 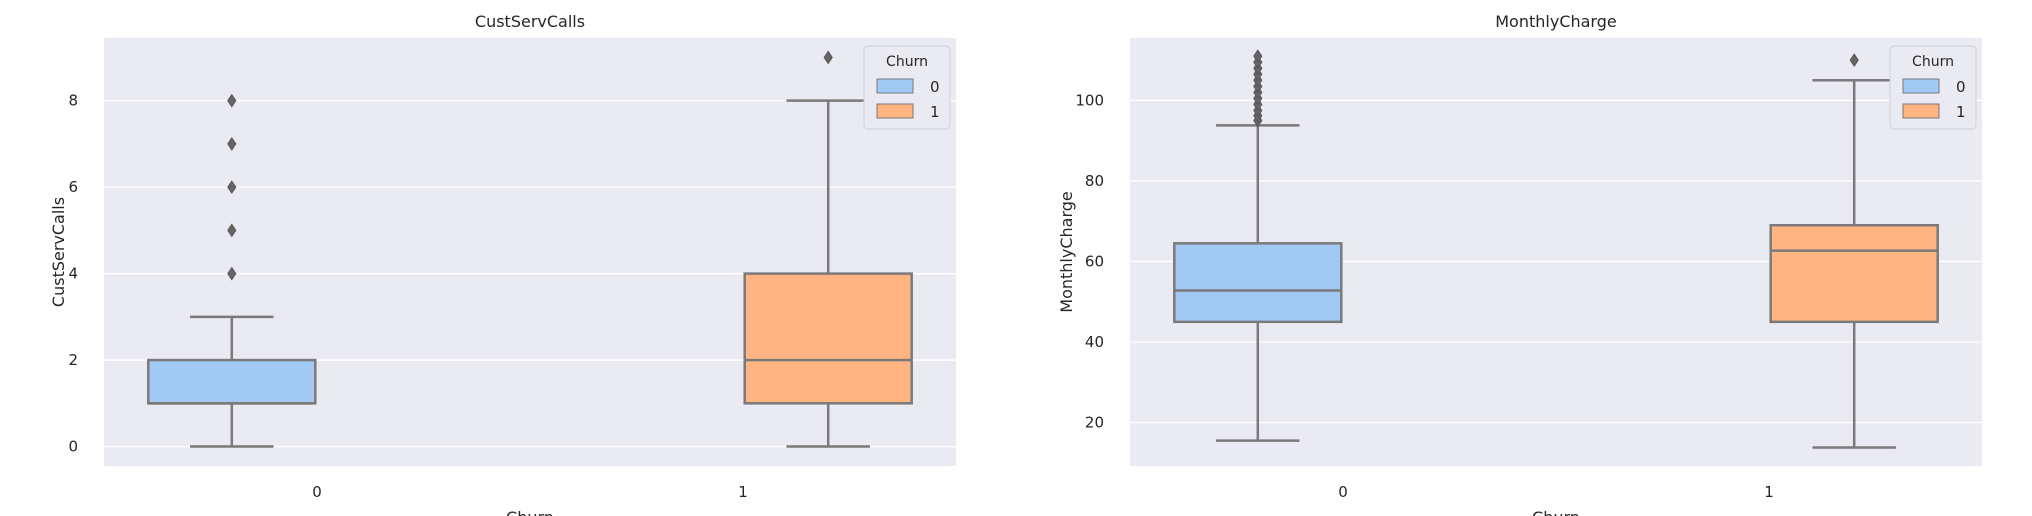 I want to click on y-tick-label: 2, so click(x=73, y=360).